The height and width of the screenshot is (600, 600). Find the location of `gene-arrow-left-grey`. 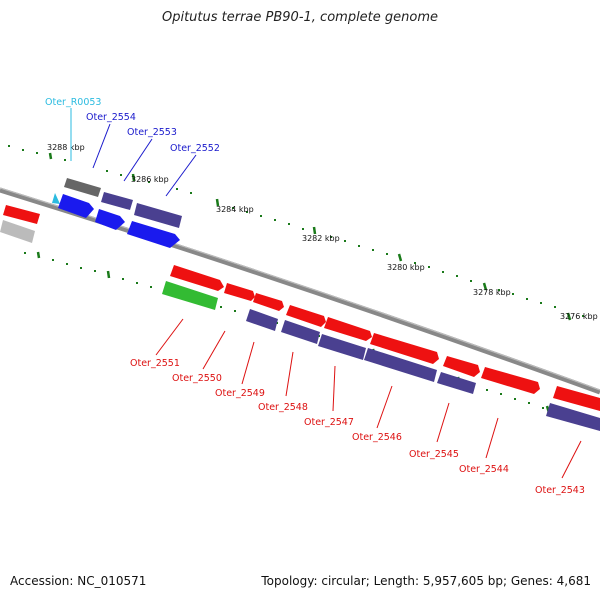

gene-arrow-left-grey is located at coordinates (17, 231).